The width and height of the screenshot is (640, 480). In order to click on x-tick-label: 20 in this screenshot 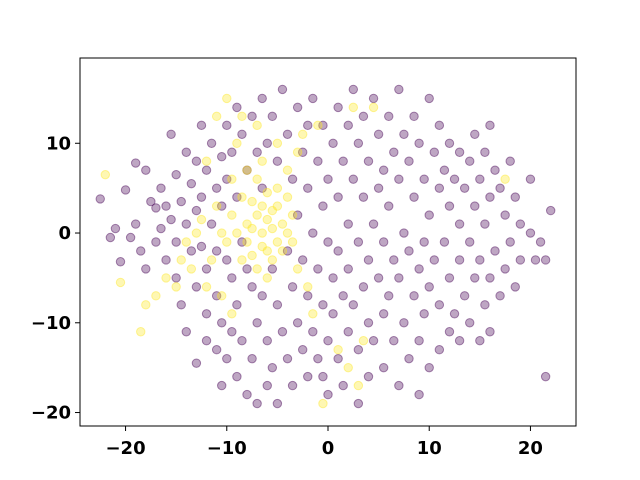, I will do `click(530, 448)`.